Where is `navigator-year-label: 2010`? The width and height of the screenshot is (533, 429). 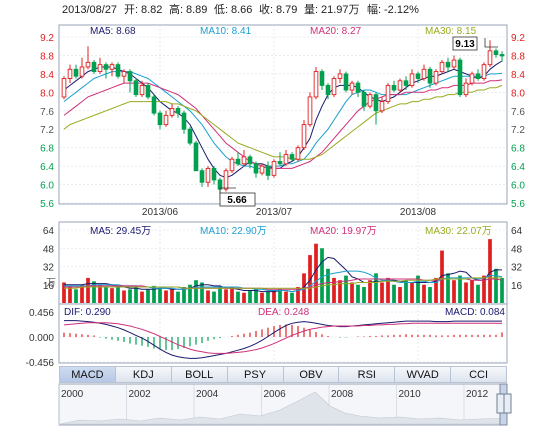
navigator-year-label: 2010 is located at coordinates (410, 394).